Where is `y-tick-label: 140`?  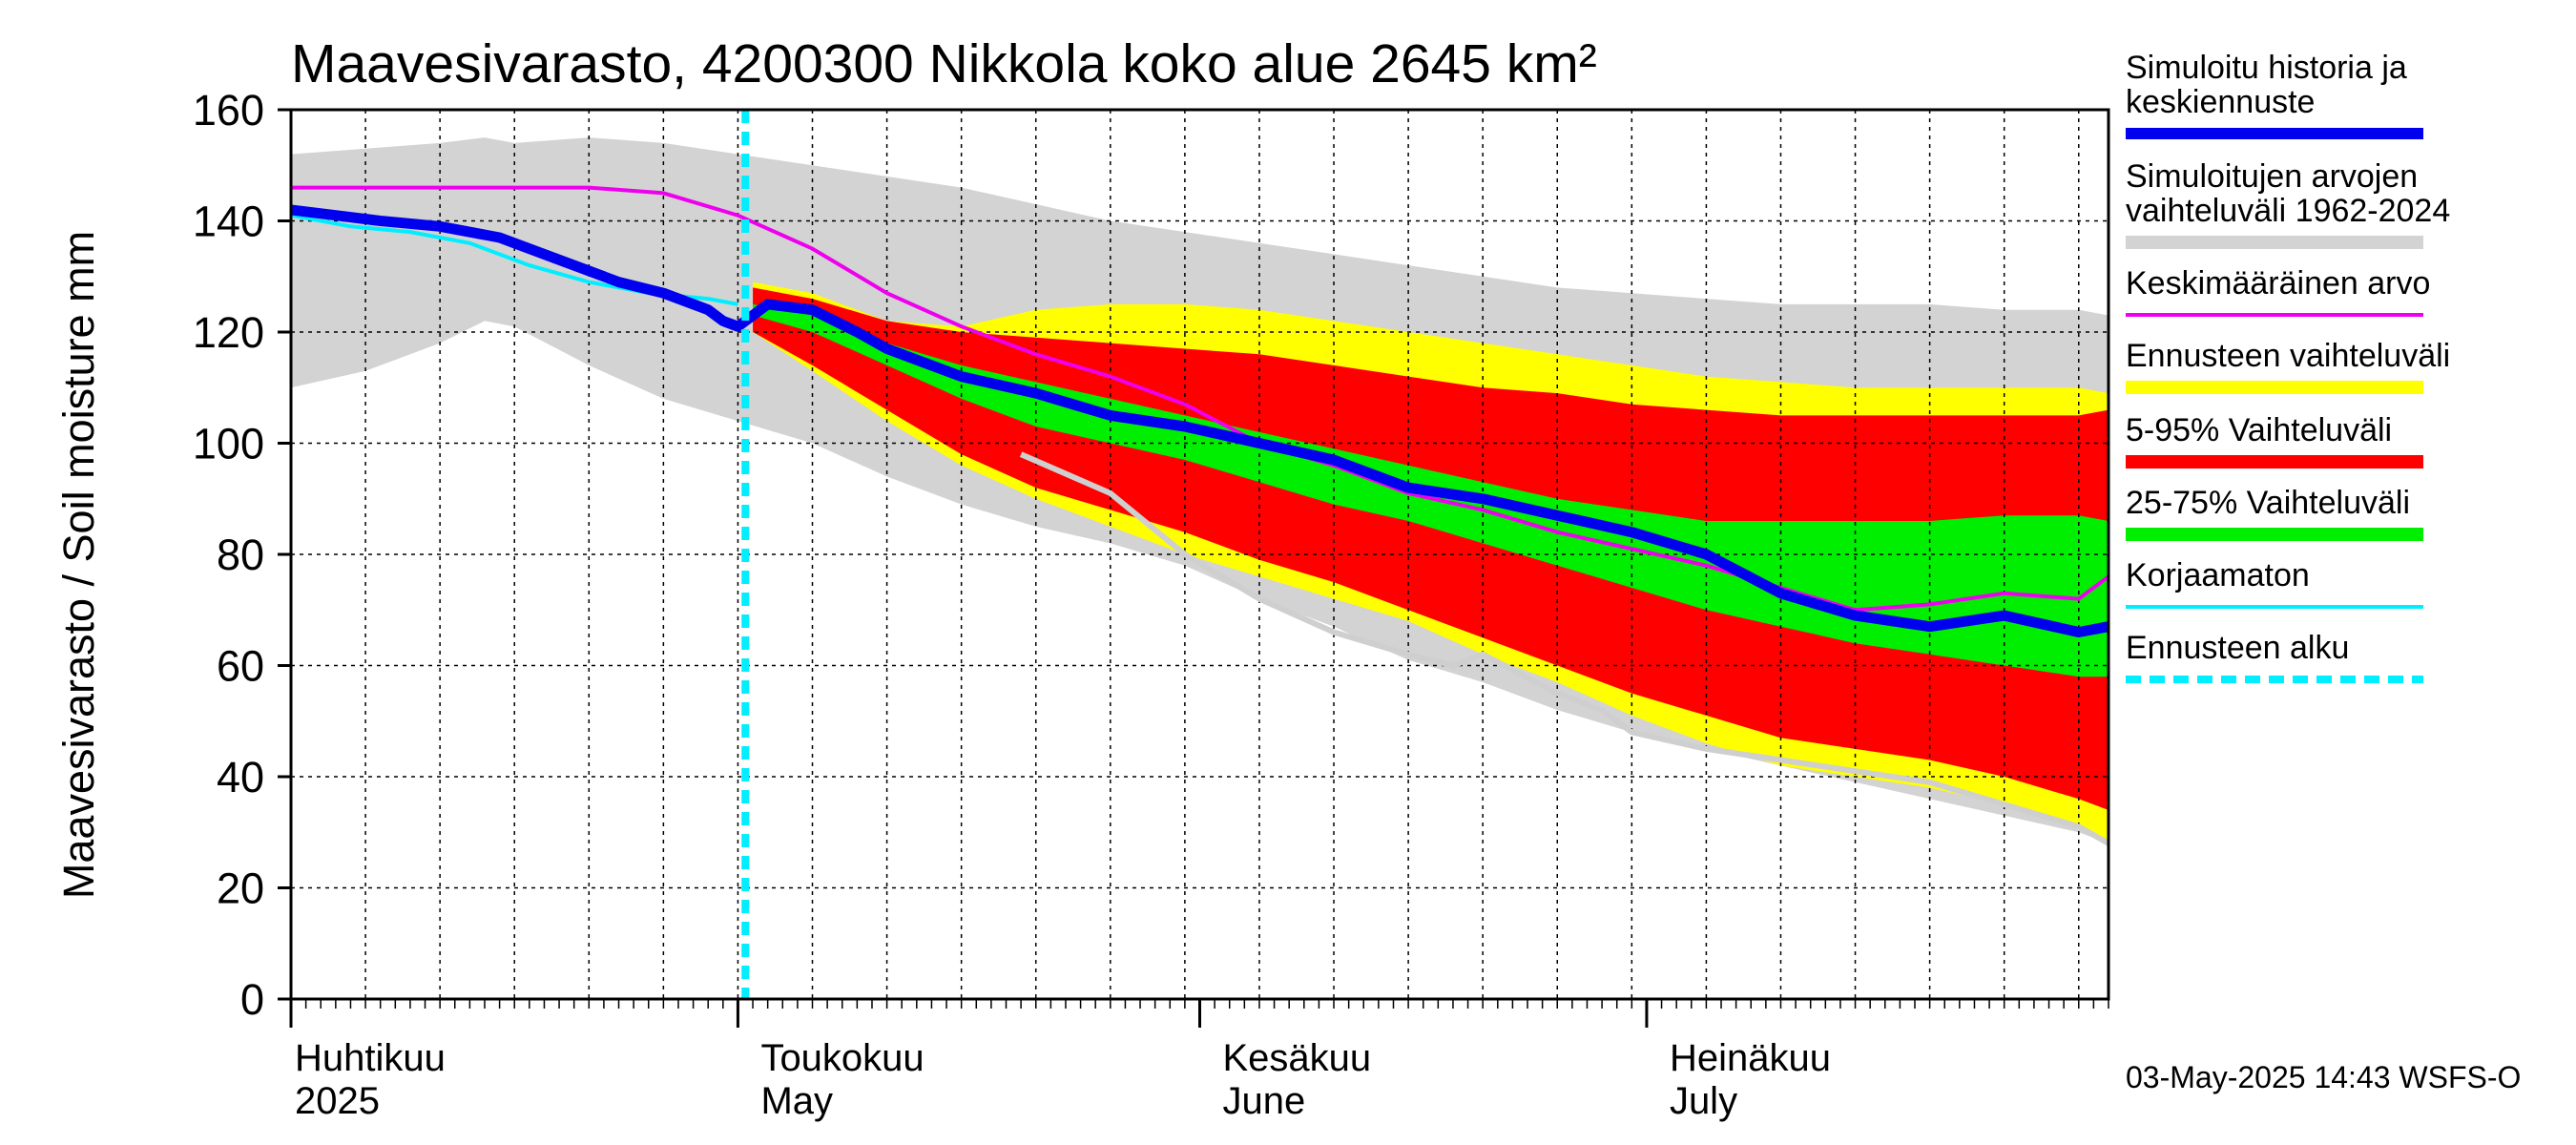 y-tick-label: 140 is located at coordinates (228, 222).